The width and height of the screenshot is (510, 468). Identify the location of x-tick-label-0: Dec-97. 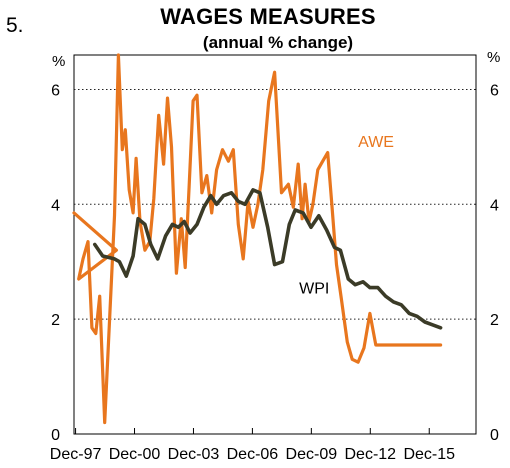
(76, 454).